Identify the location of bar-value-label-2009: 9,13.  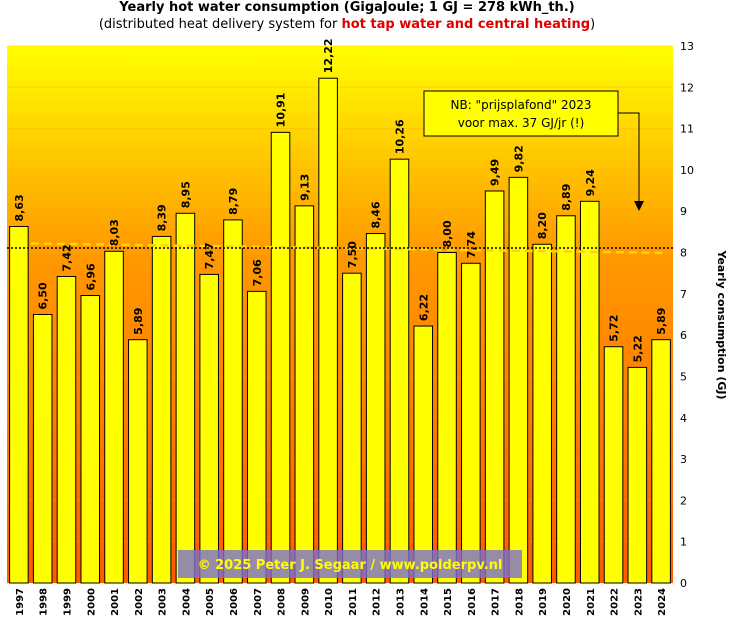
(304, 187).